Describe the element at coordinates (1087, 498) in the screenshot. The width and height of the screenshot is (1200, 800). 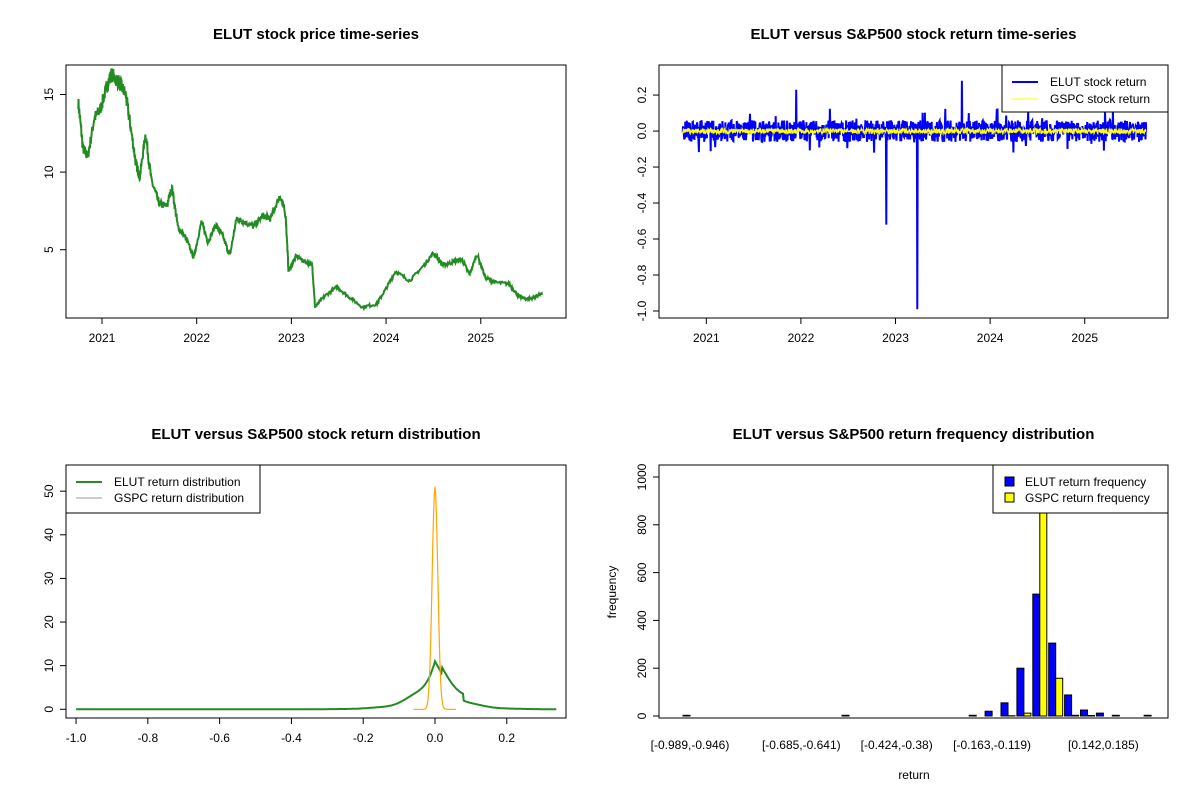
I see `legend-label: GSPC return frequency` at that location.